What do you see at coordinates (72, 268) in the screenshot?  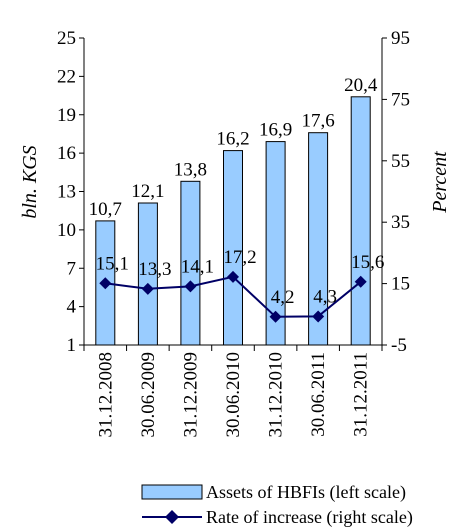 I see `y-left-tick-label: 7` at bounding box center [72, 268].